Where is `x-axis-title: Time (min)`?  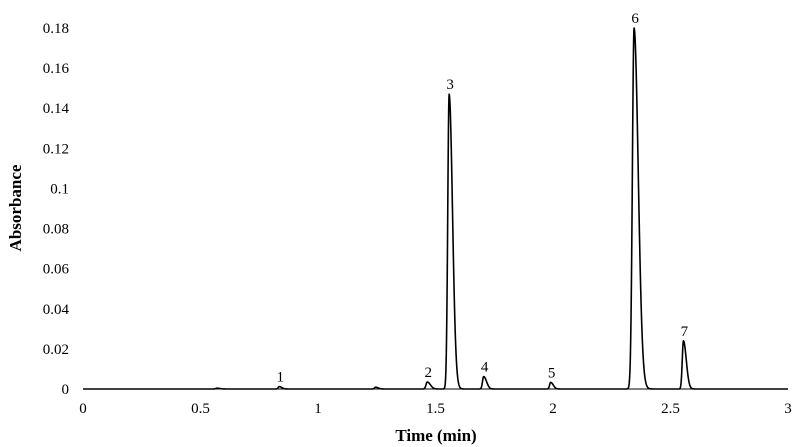
x-axis-title: Time (min) is located at coordinates (435, 435).